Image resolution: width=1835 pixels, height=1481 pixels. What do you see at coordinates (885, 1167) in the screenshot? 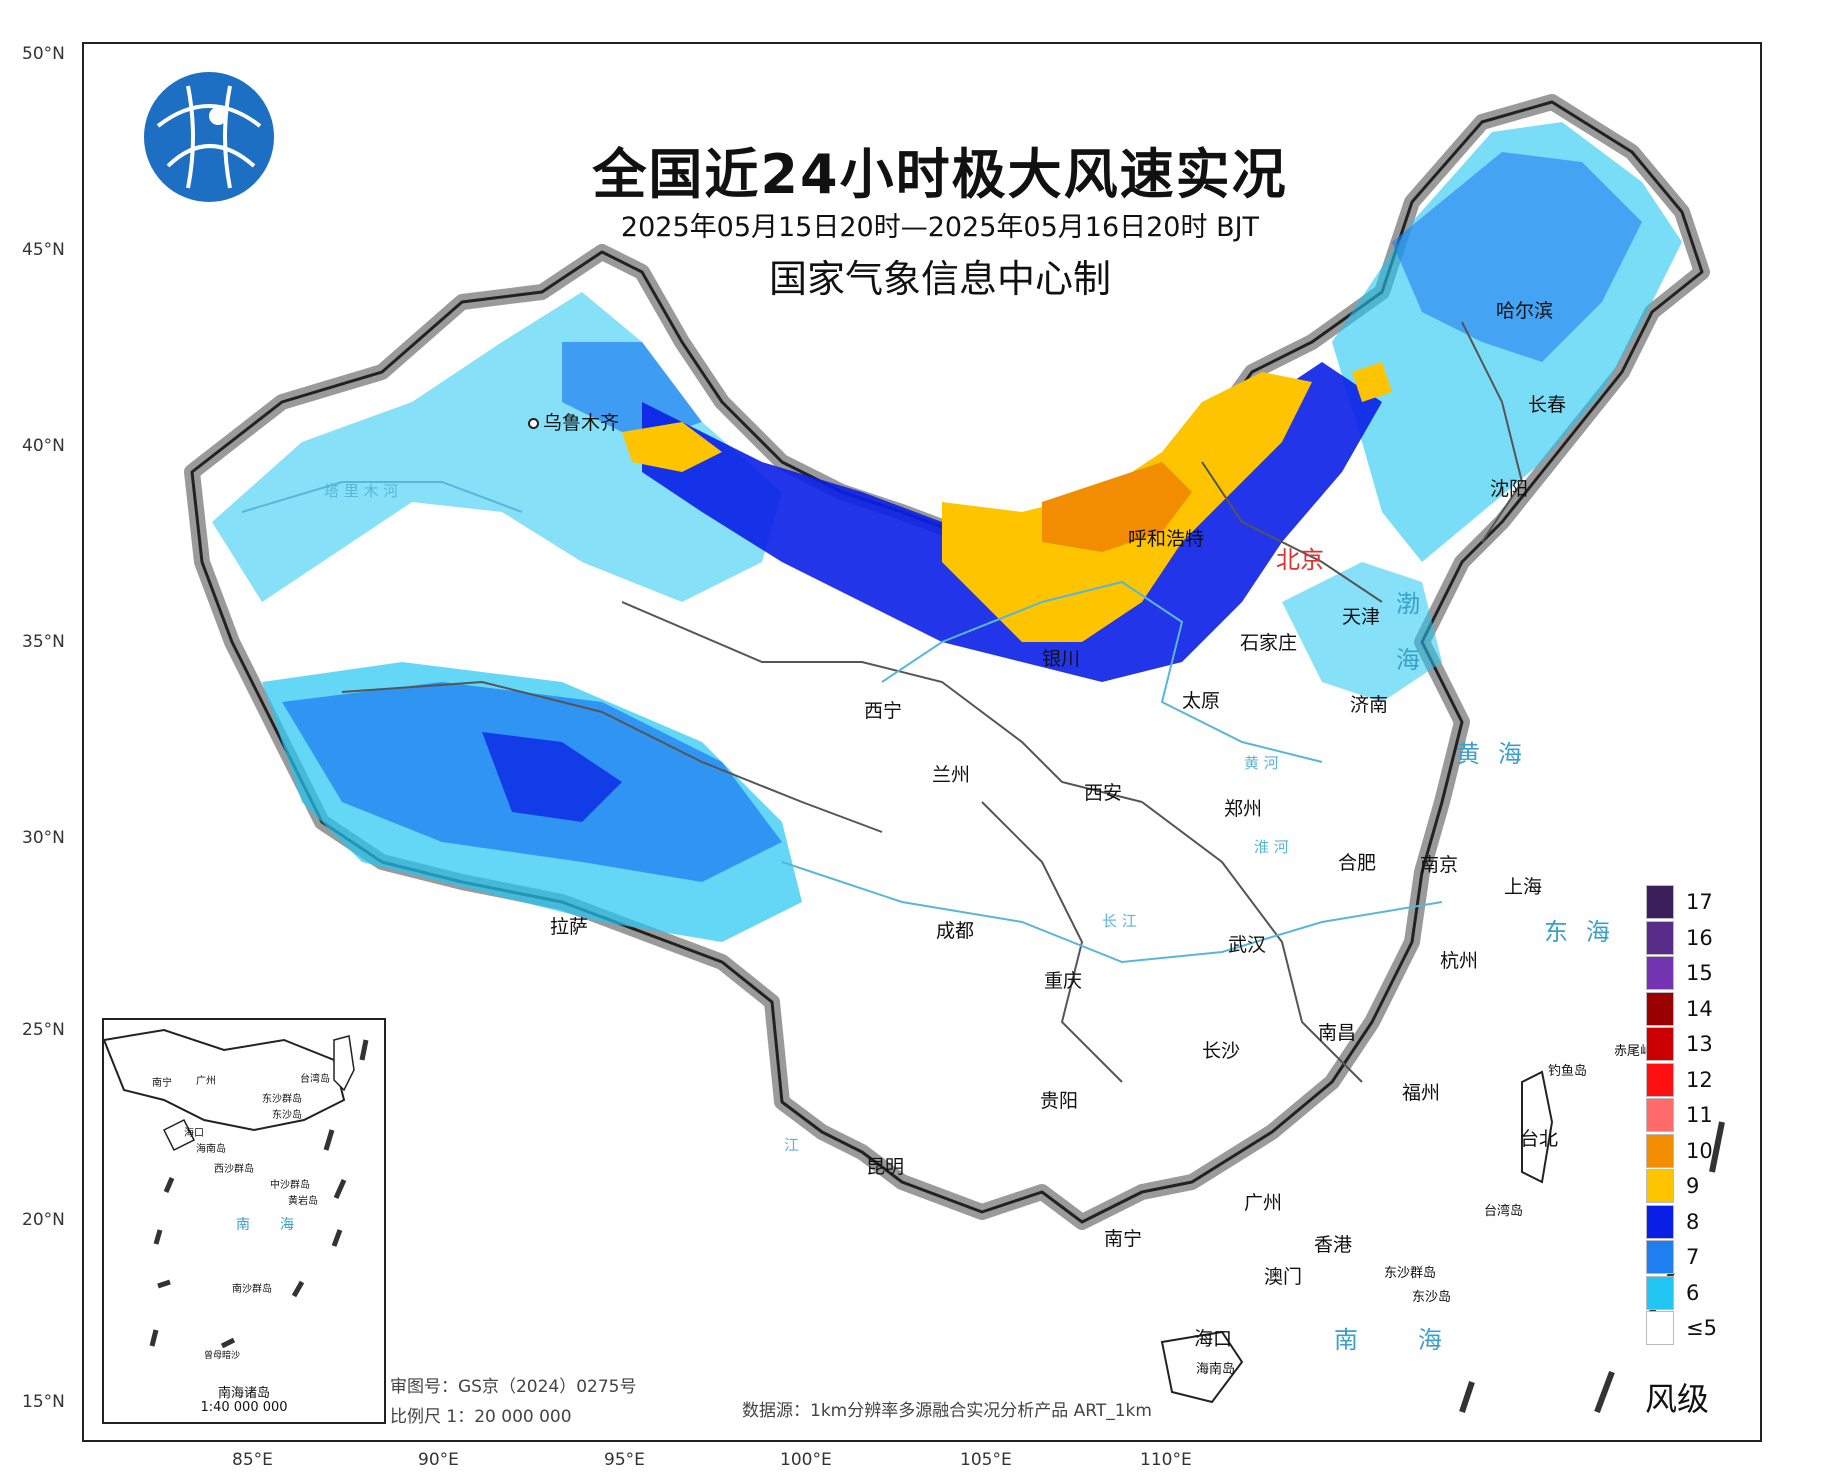
I see `city-kunming: 昆明` at bounding box center [885, 1167].